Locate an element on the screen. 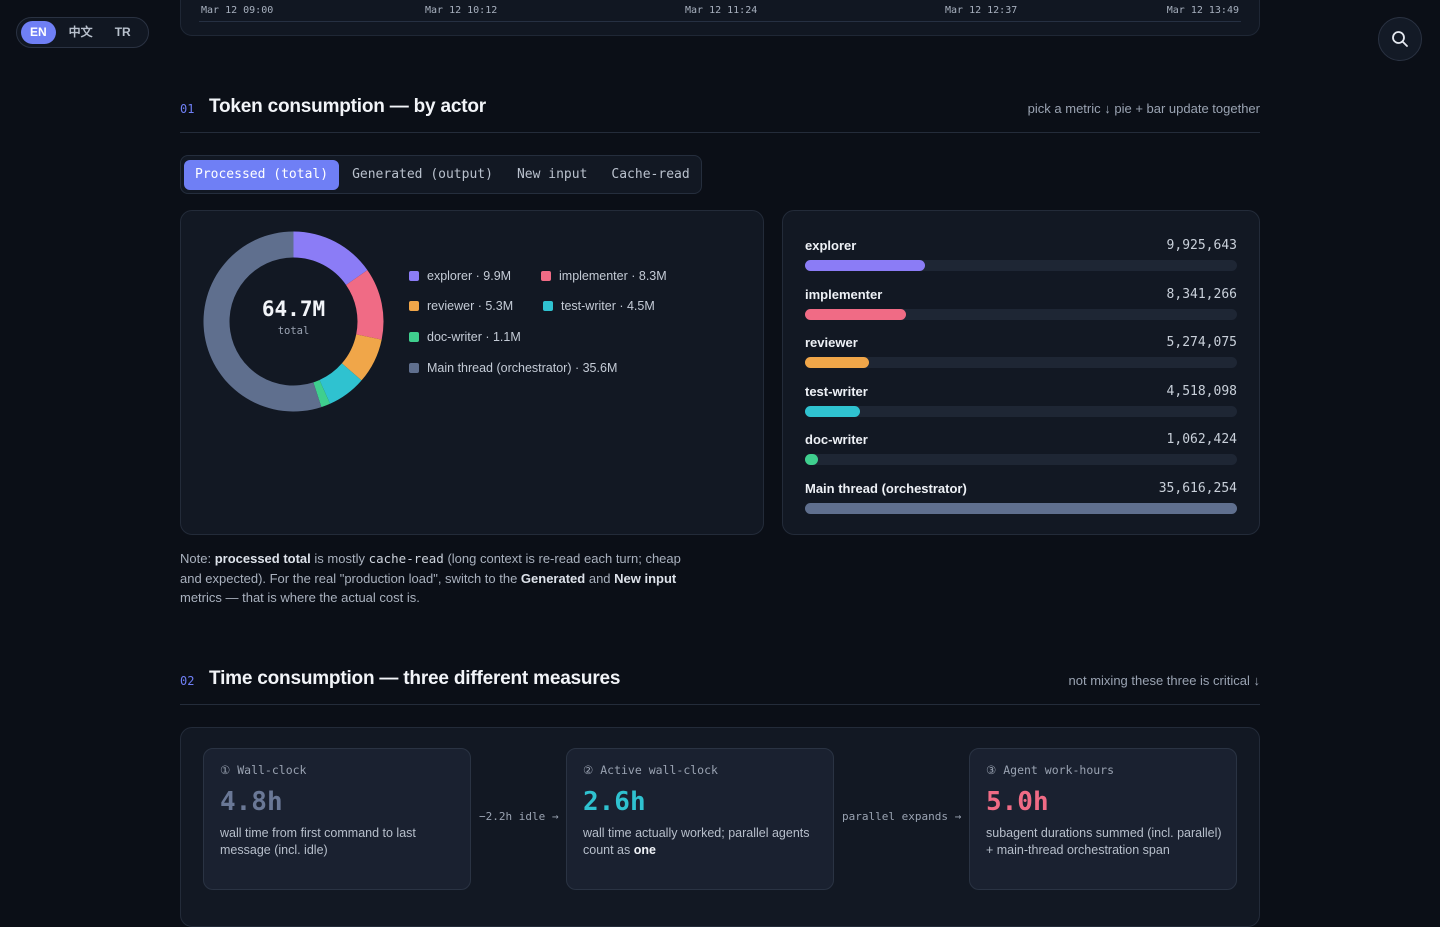  lang-option-en: EN is located at coordinates (38, 32).